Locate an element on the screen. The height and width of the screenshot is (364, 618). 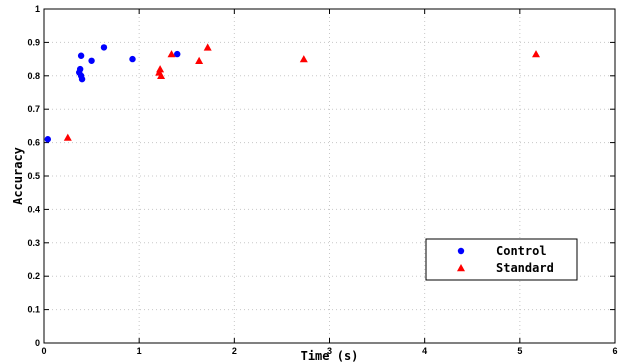
legend: Control Standard is located at coordinates (501, 259).